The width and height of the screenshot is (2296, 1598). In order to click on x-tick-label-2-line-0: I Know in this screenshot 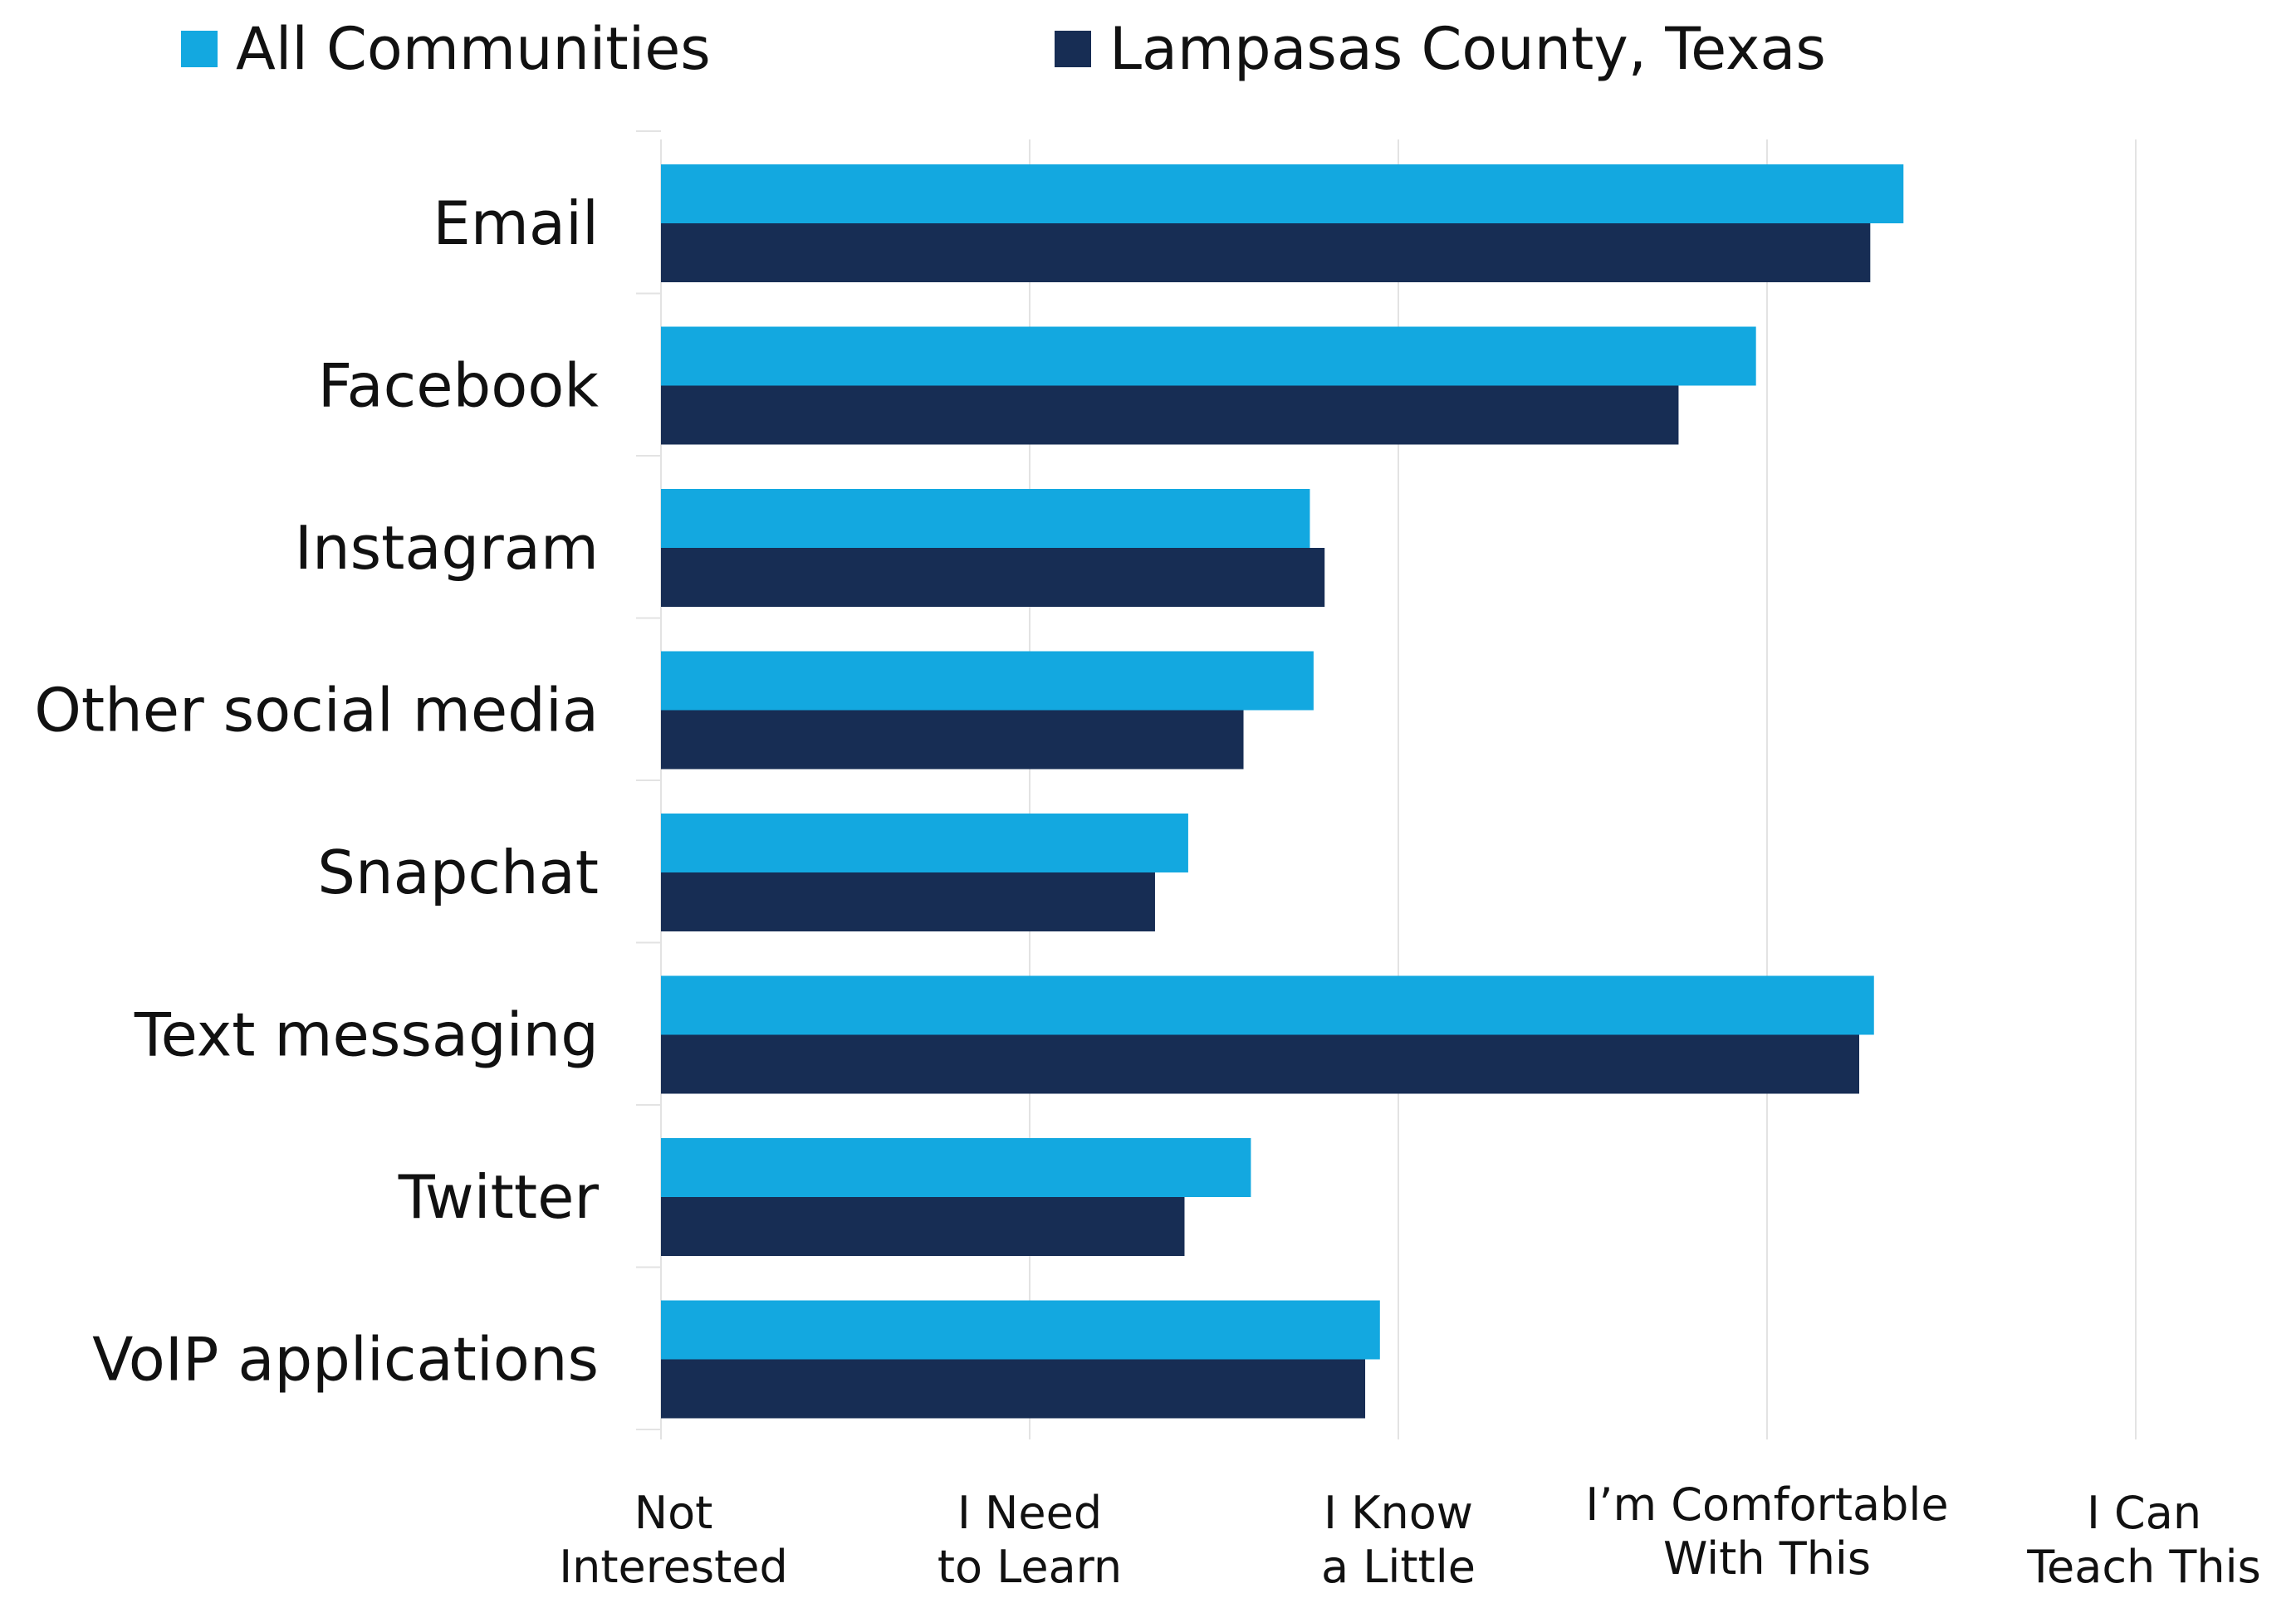, I will do `click(1398, 1513)`.